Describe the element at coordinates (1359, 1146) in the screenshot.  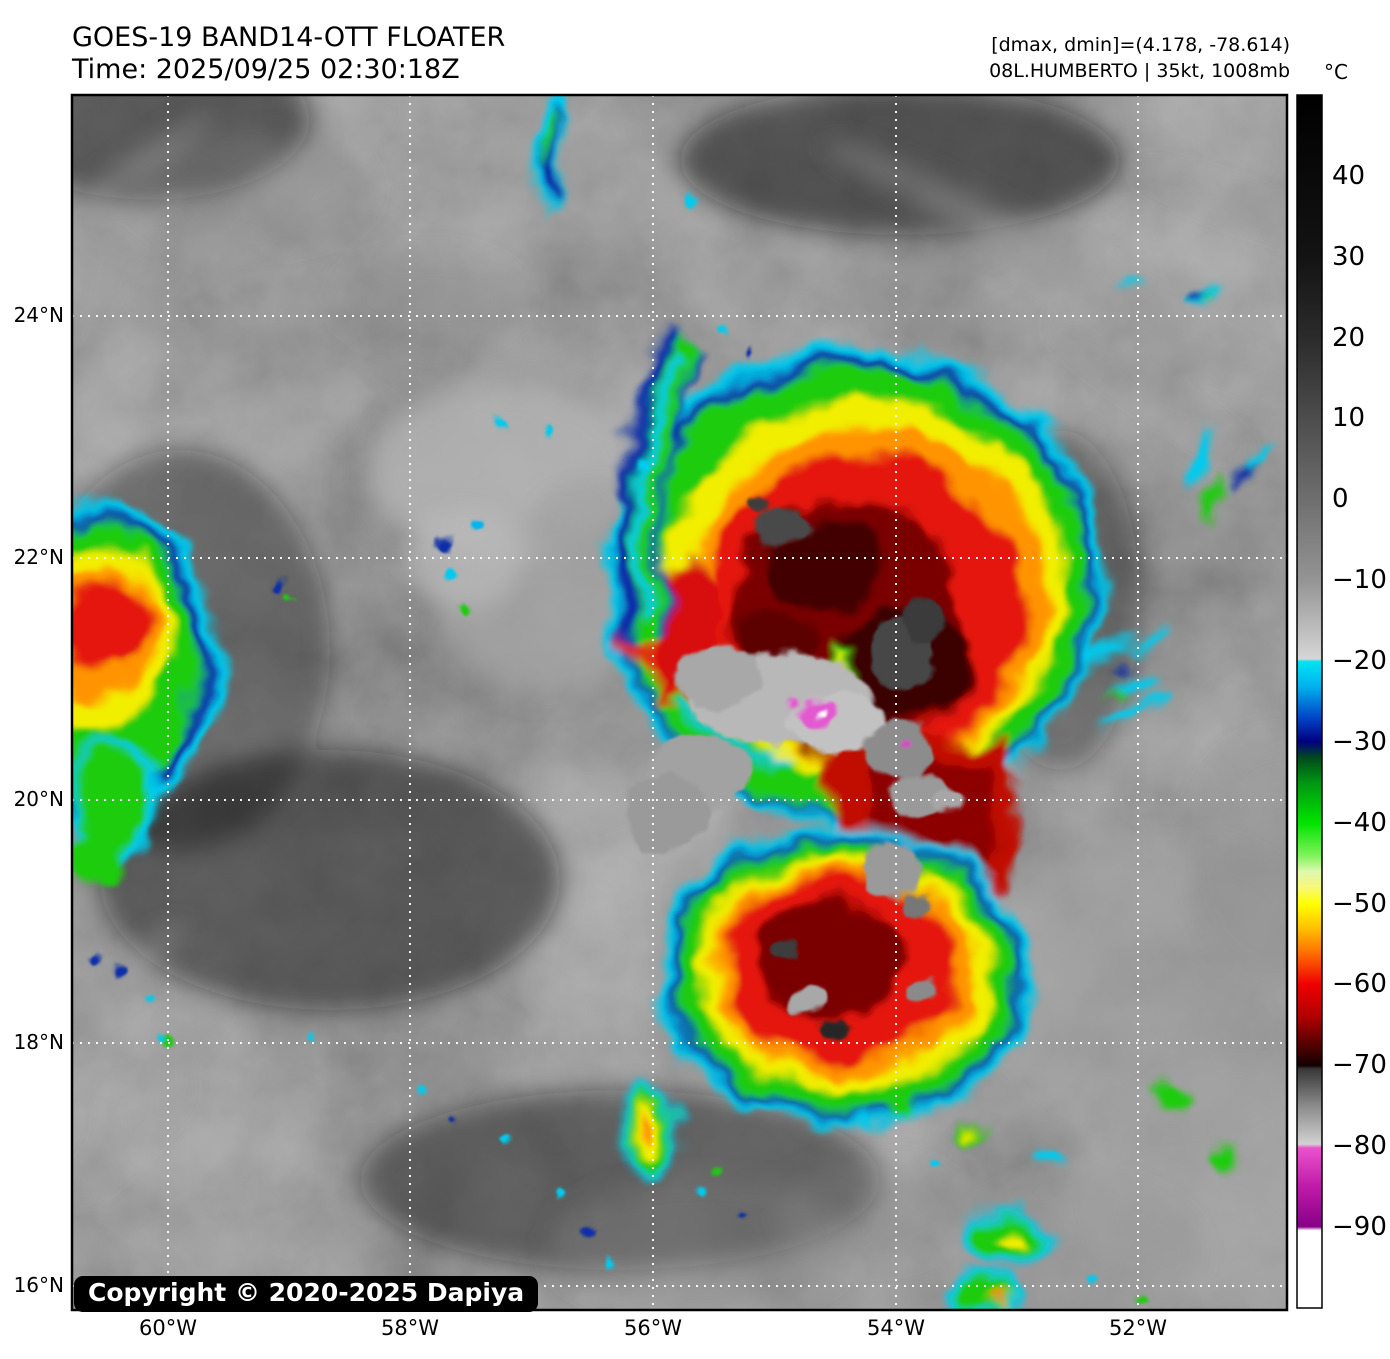
I see `cb-tick-m80: −80` at that location.